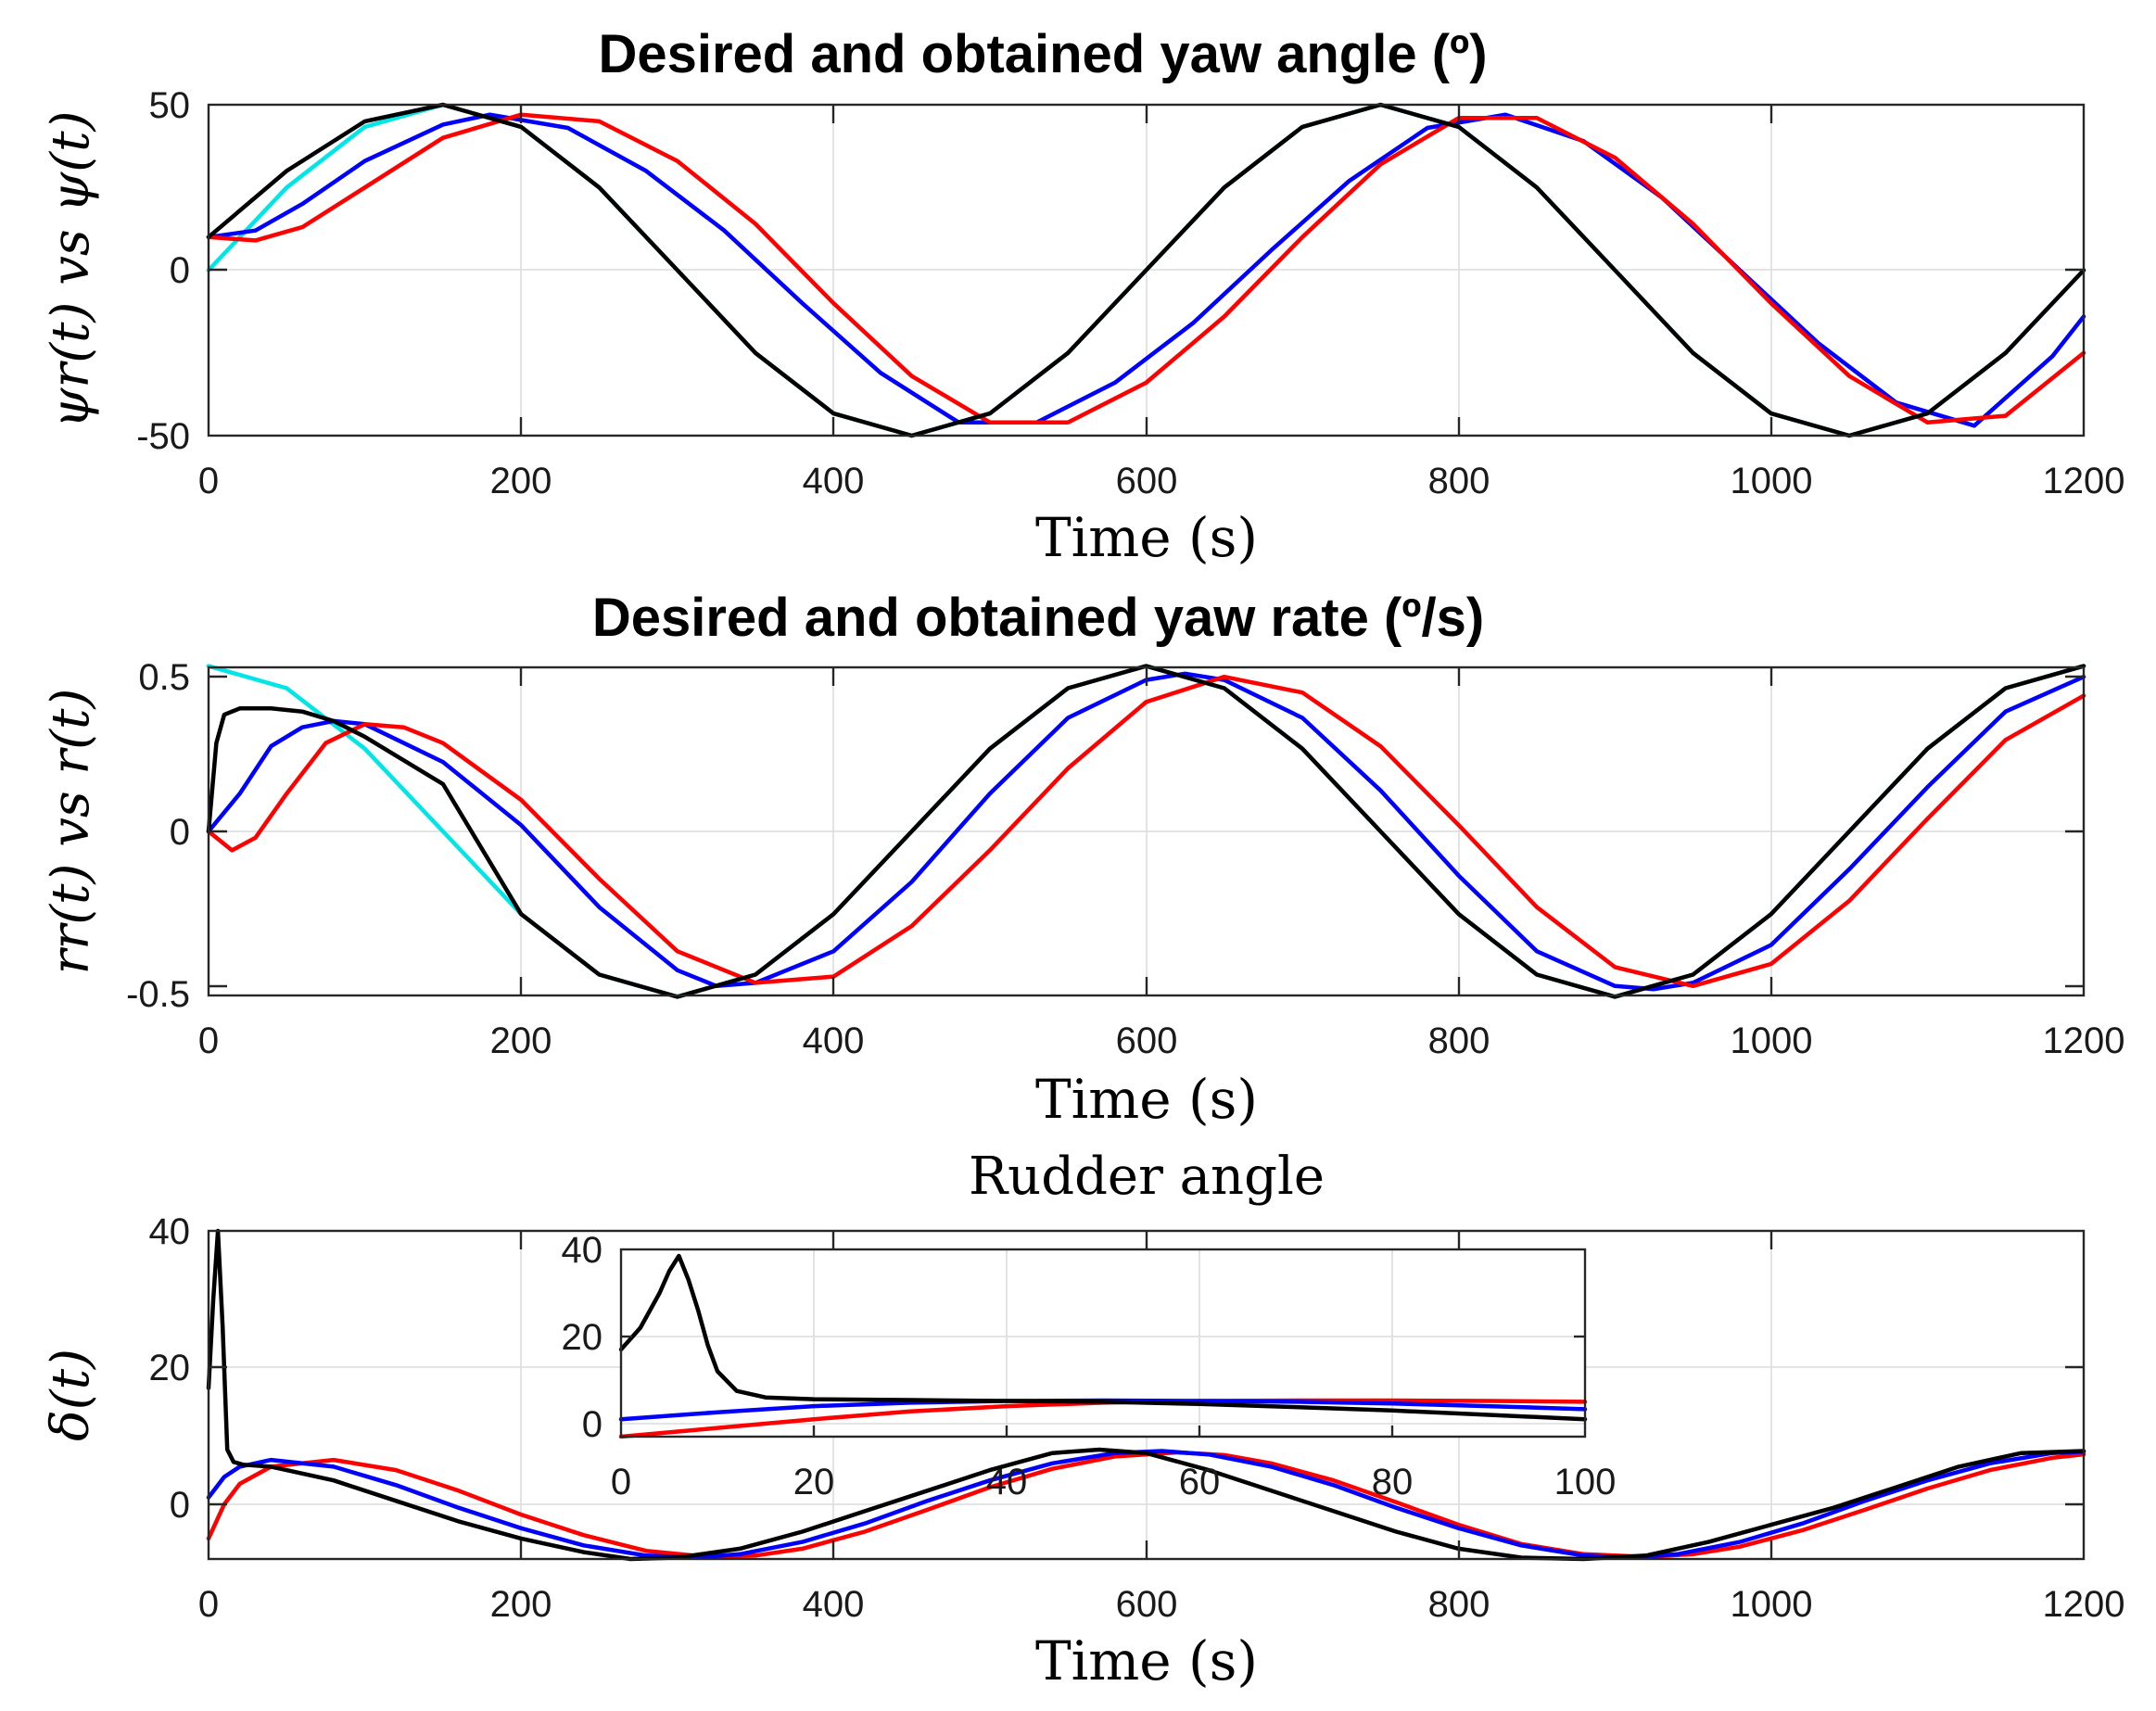 The image size is (2156, 1711). I want to click on y-tick-label: 40, so click(170, 1231).